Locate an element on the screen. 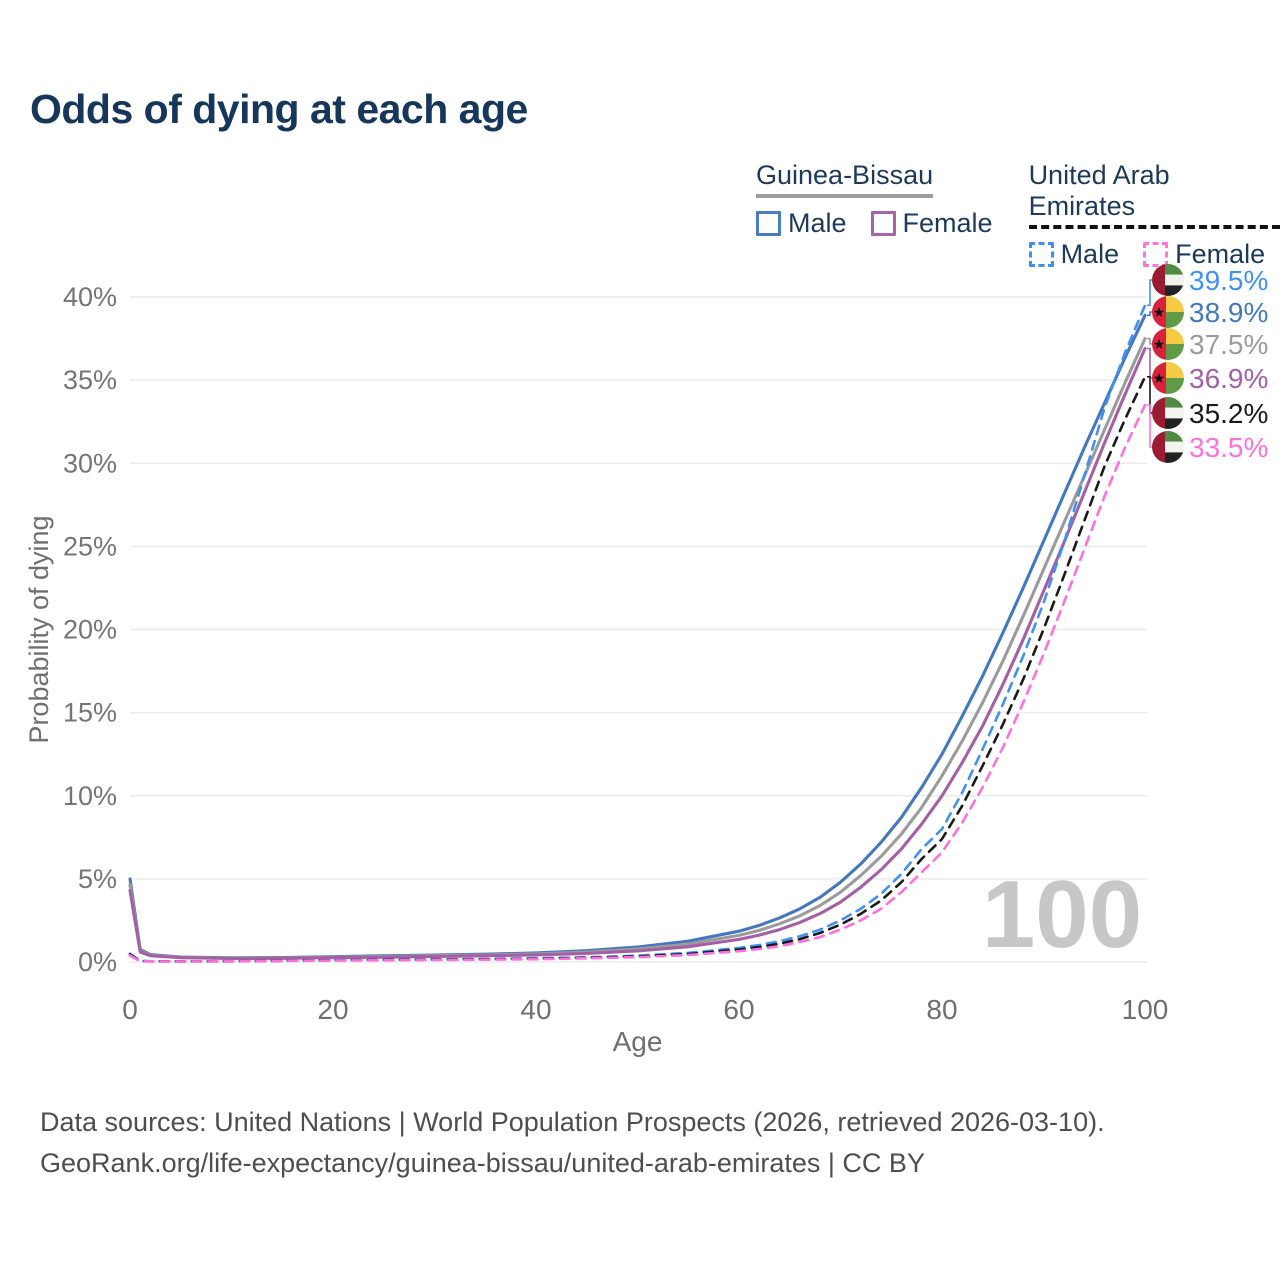 This screenshot has width=1280, height=1280. legend-item-uae-female: Female is located at coordinates (1204, 254).